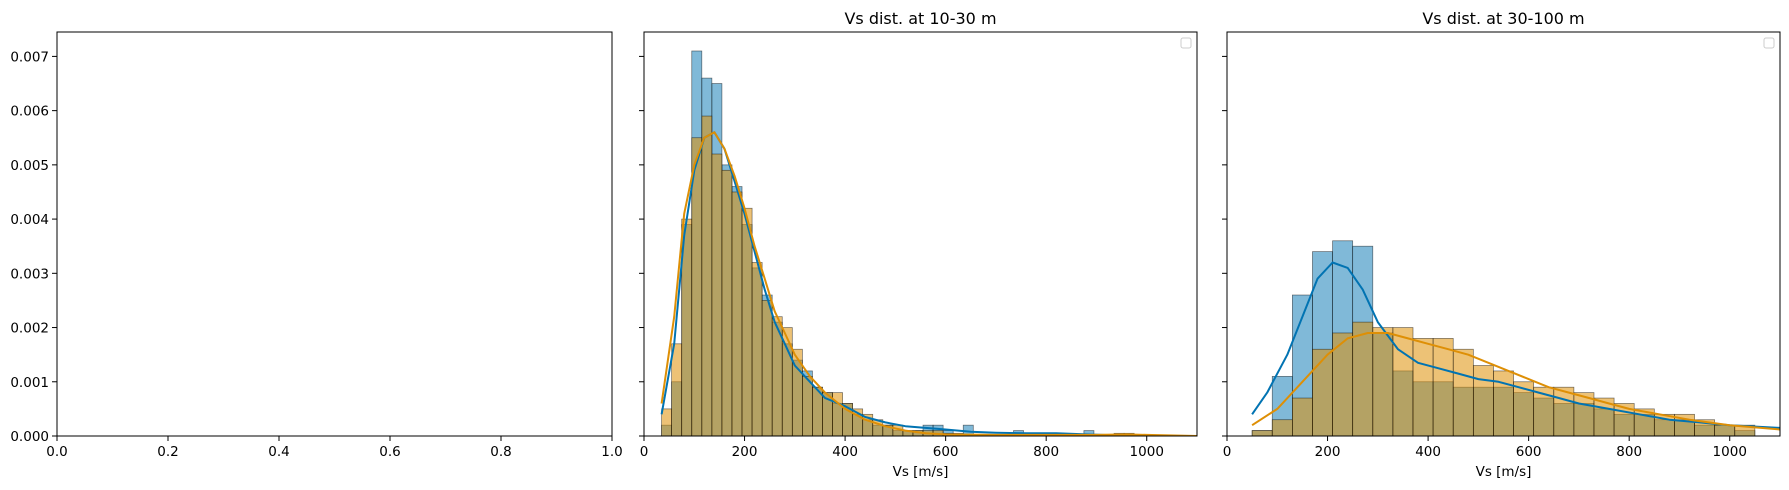 The width and height of the screenshot is (1789, 490). I want to click on series-orange-bars, so click(1503, 378).